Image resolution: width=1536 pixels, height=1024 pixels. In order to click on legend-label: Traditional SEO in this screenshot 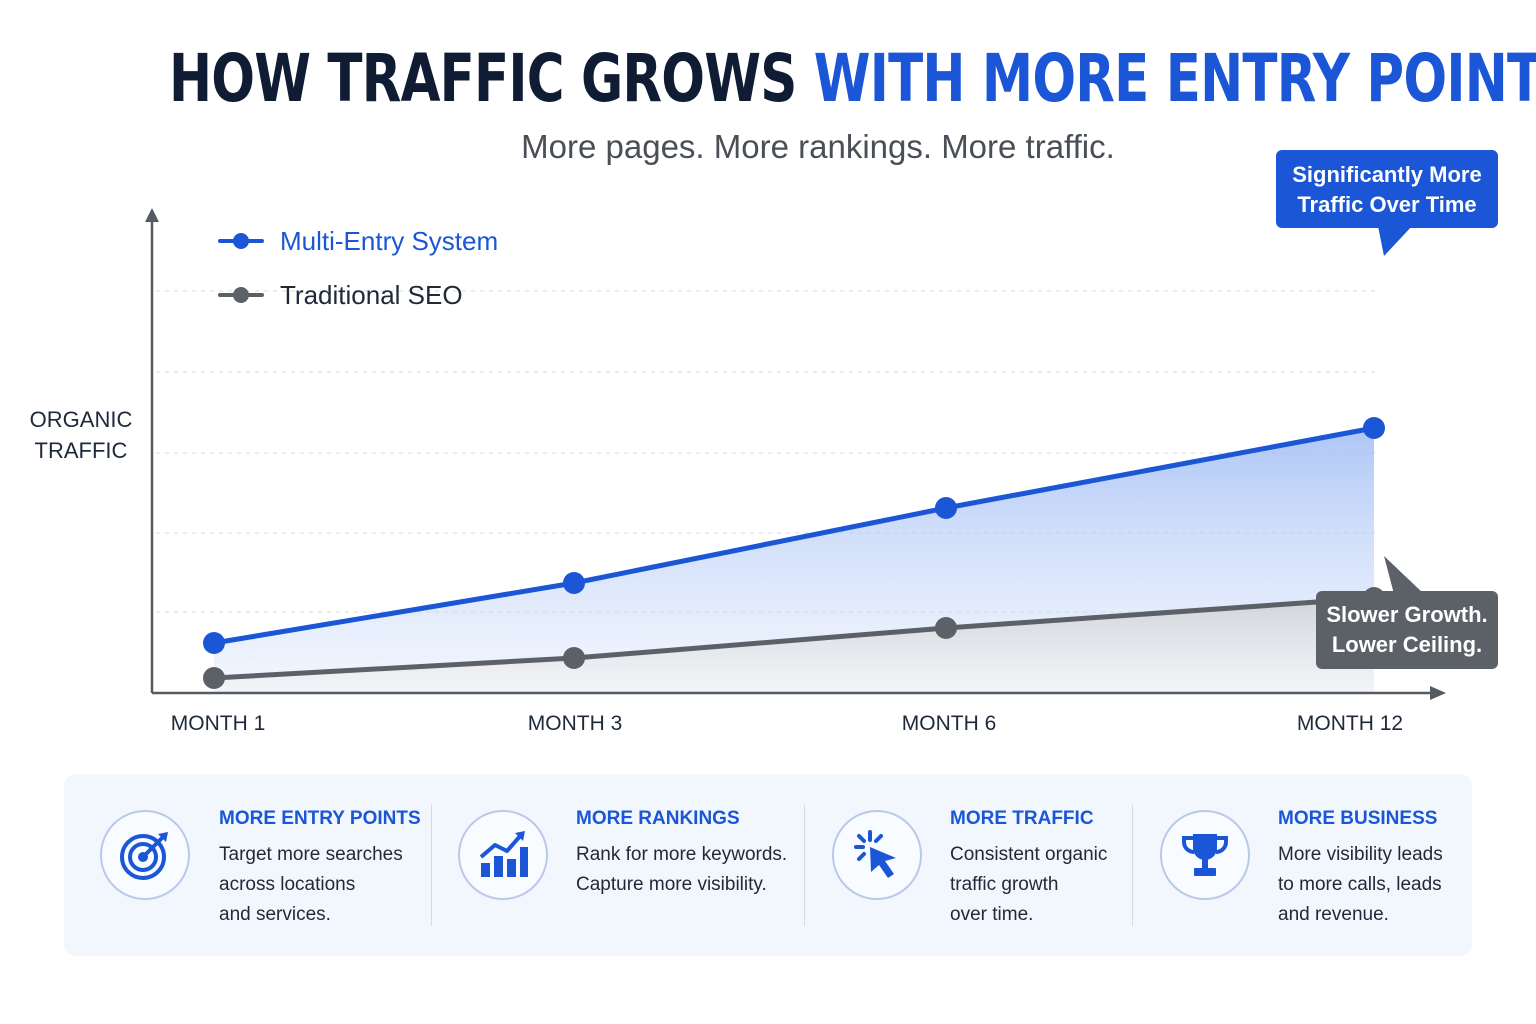, I will do `click(371, 294)`.